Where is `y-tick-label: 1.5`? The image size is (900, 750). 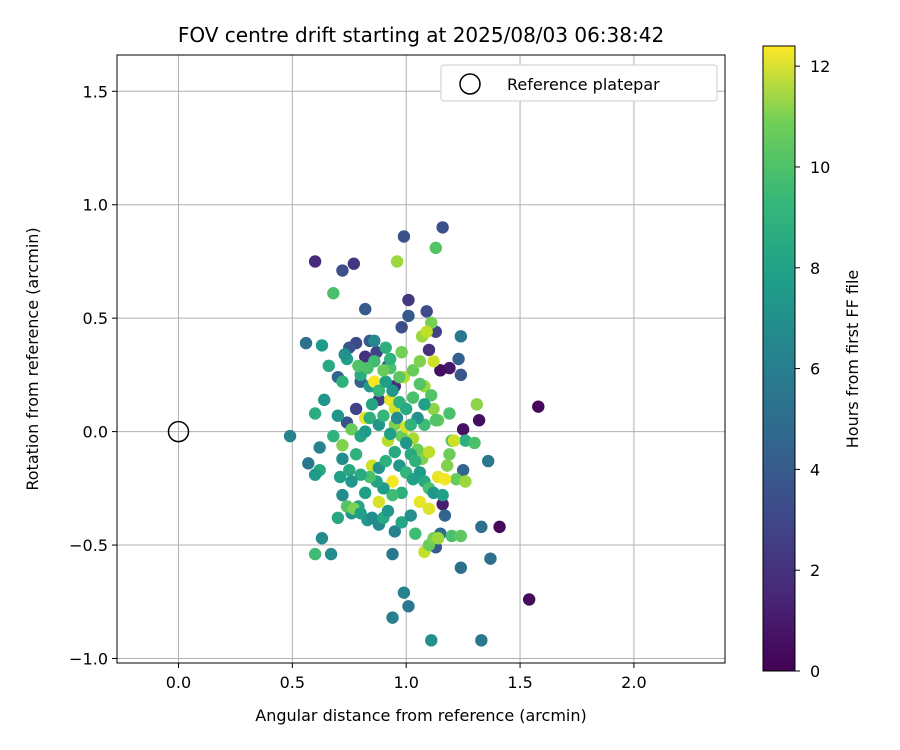
y-tick-label: 1.5 is located at coordinates (95, 91).